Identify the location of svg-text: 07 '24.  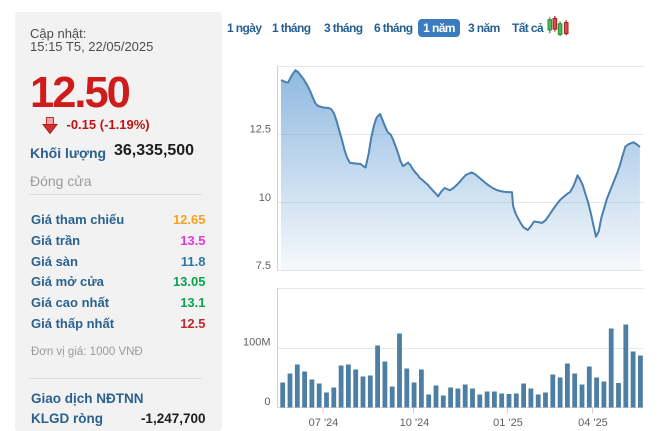
(324, 423).